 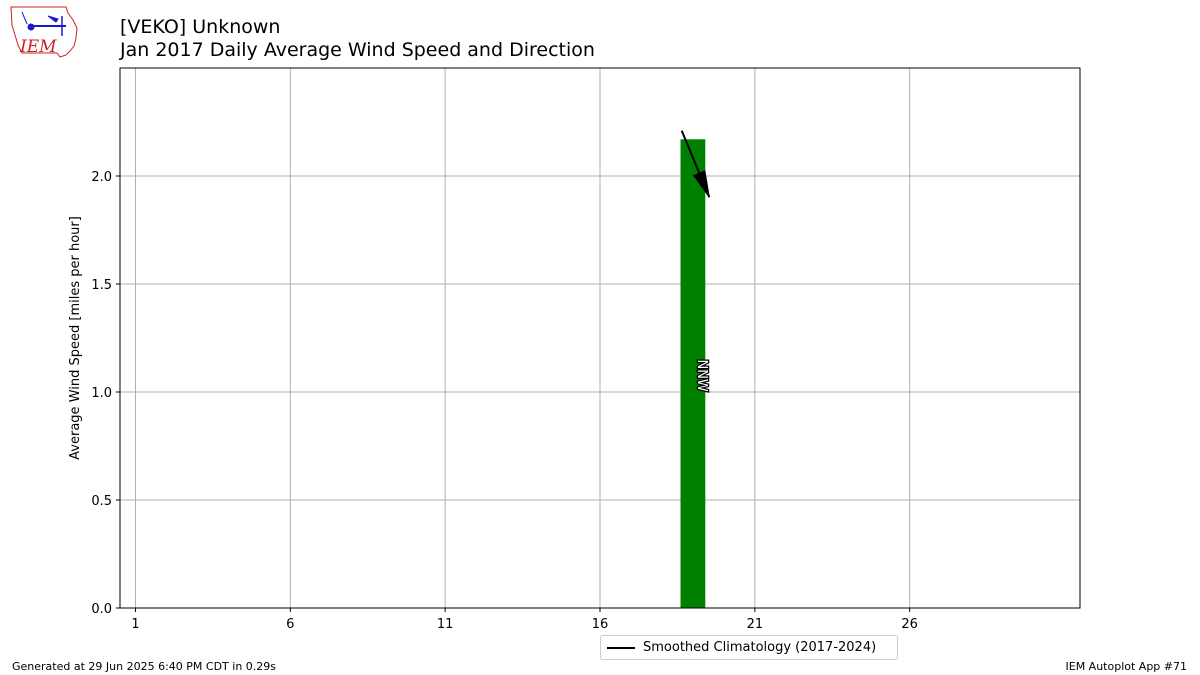 What do you see at coordinates (701, 375) in the screenshot?
I see `bar-direction-label: NNW` at bounding box center [701, 375].